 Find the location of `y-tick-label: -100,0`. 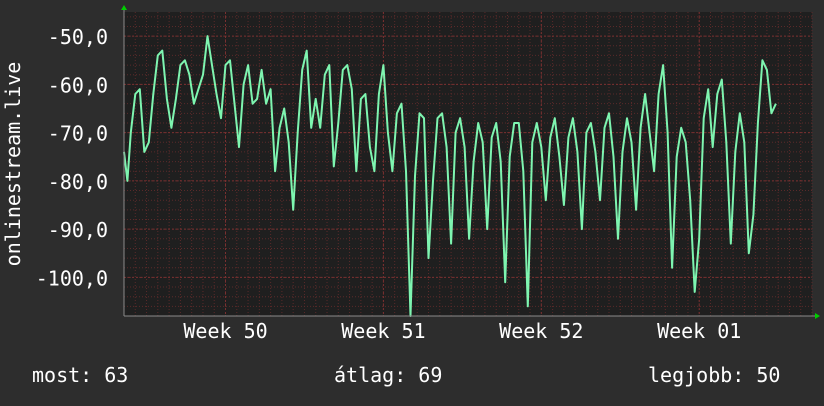

y-tick-label: -100,0 is located at coordinates (72, 278).